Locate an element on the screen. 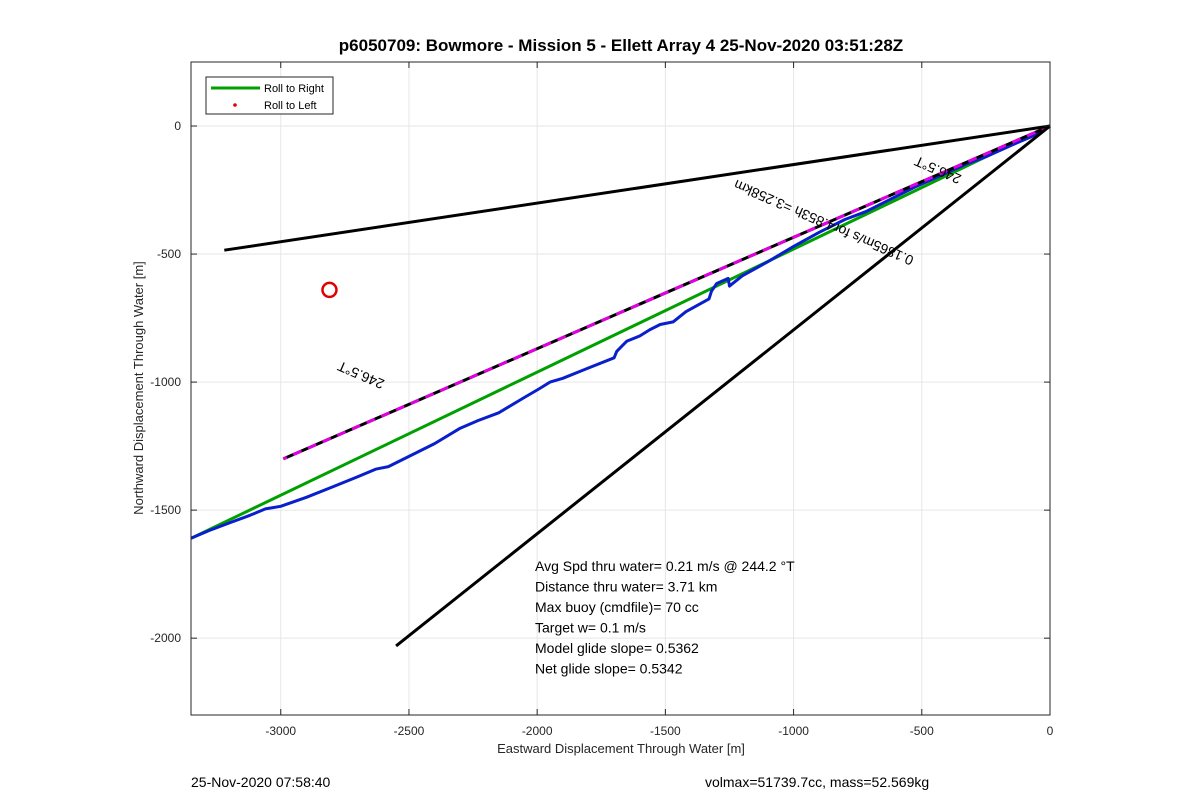 This screenshot has height=804, width=1200. series-upper-bound is located at coordinates (637, 188).